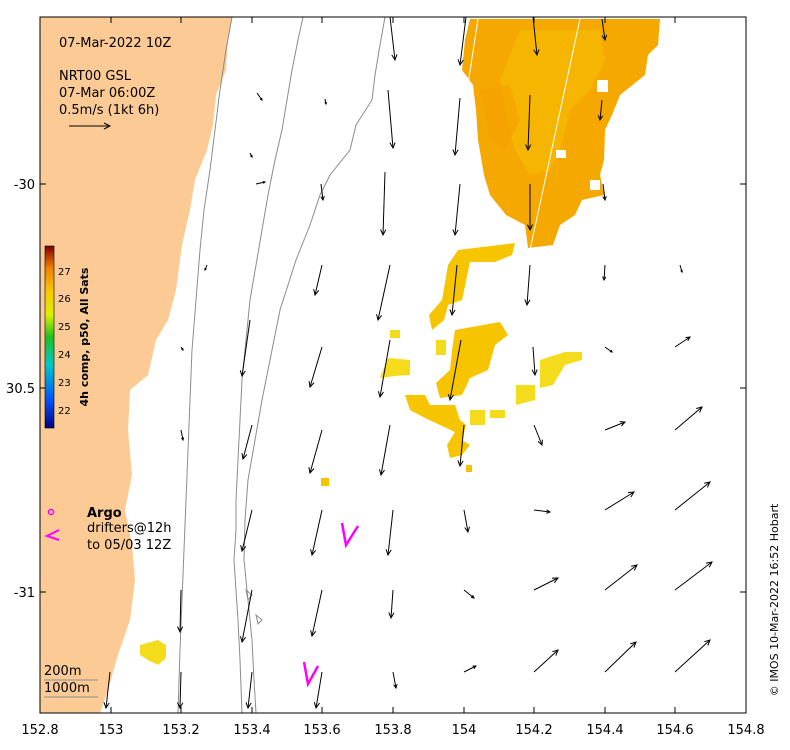 This screenshot has height=750, width=790. I want to click on current-time-label: 07-Mar 06:00Z, so click(107, 93).